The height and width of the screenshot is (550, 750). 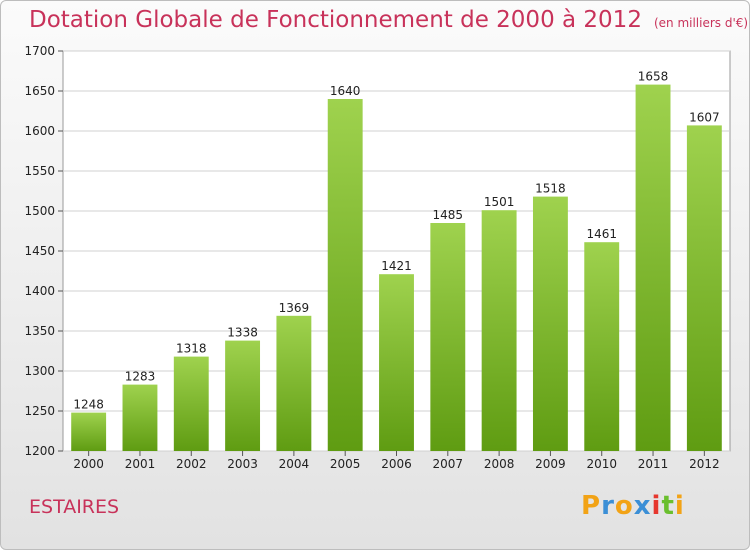 I want to click on data-label-2006: 1421, so click(x=396, y=266).